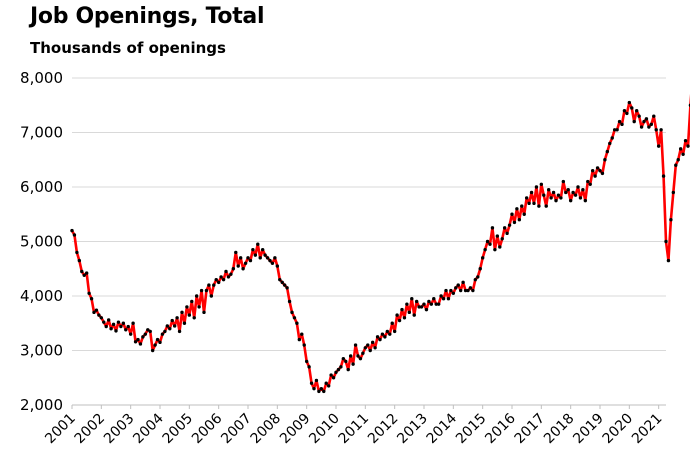 The height and width of the screenshot is (458, 690). I want to click on y-axis: 2,000 3,000 4,000 5,000 6,000 7,000 8,000, so click(41, 241).